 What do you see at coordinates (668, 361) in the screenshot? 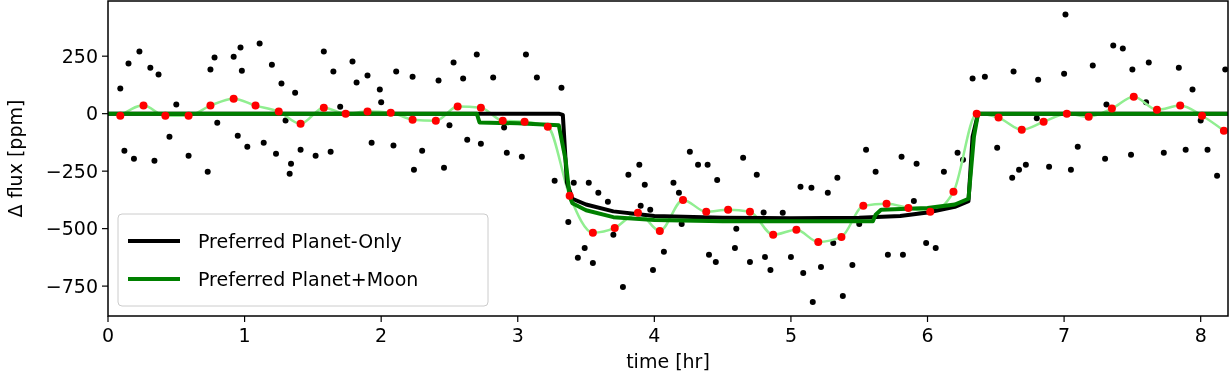
I see `x-axis-title: time [hr]` at bounding box center [668, 361].